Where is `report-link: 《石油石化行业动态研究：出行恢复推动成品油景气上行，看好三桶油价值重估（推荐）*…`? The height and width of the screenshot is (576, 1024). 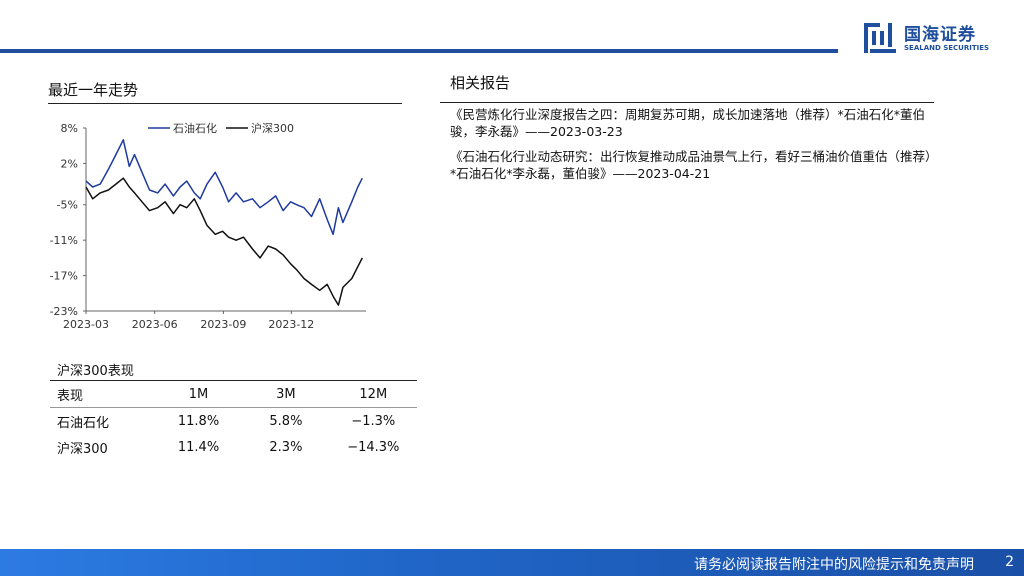 report-link: 《石油石化行业动态研究：出行恢复推动成品油景气上行，看好三桶油价值重估（推荐）*… is located at coordinates (694, 165).